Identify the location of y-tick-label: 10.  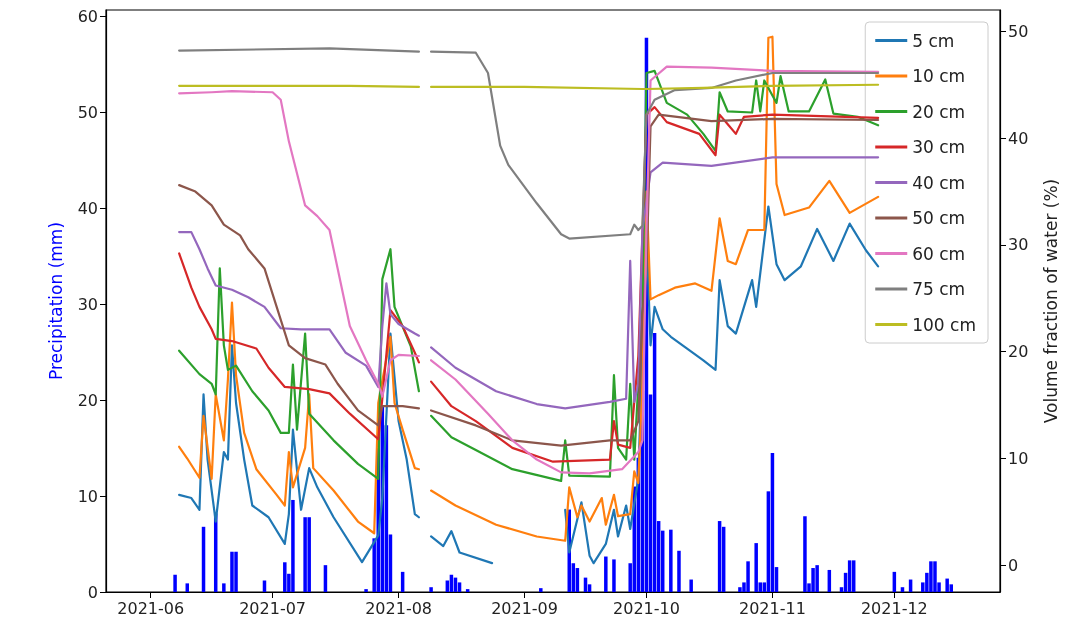
(87, 496).